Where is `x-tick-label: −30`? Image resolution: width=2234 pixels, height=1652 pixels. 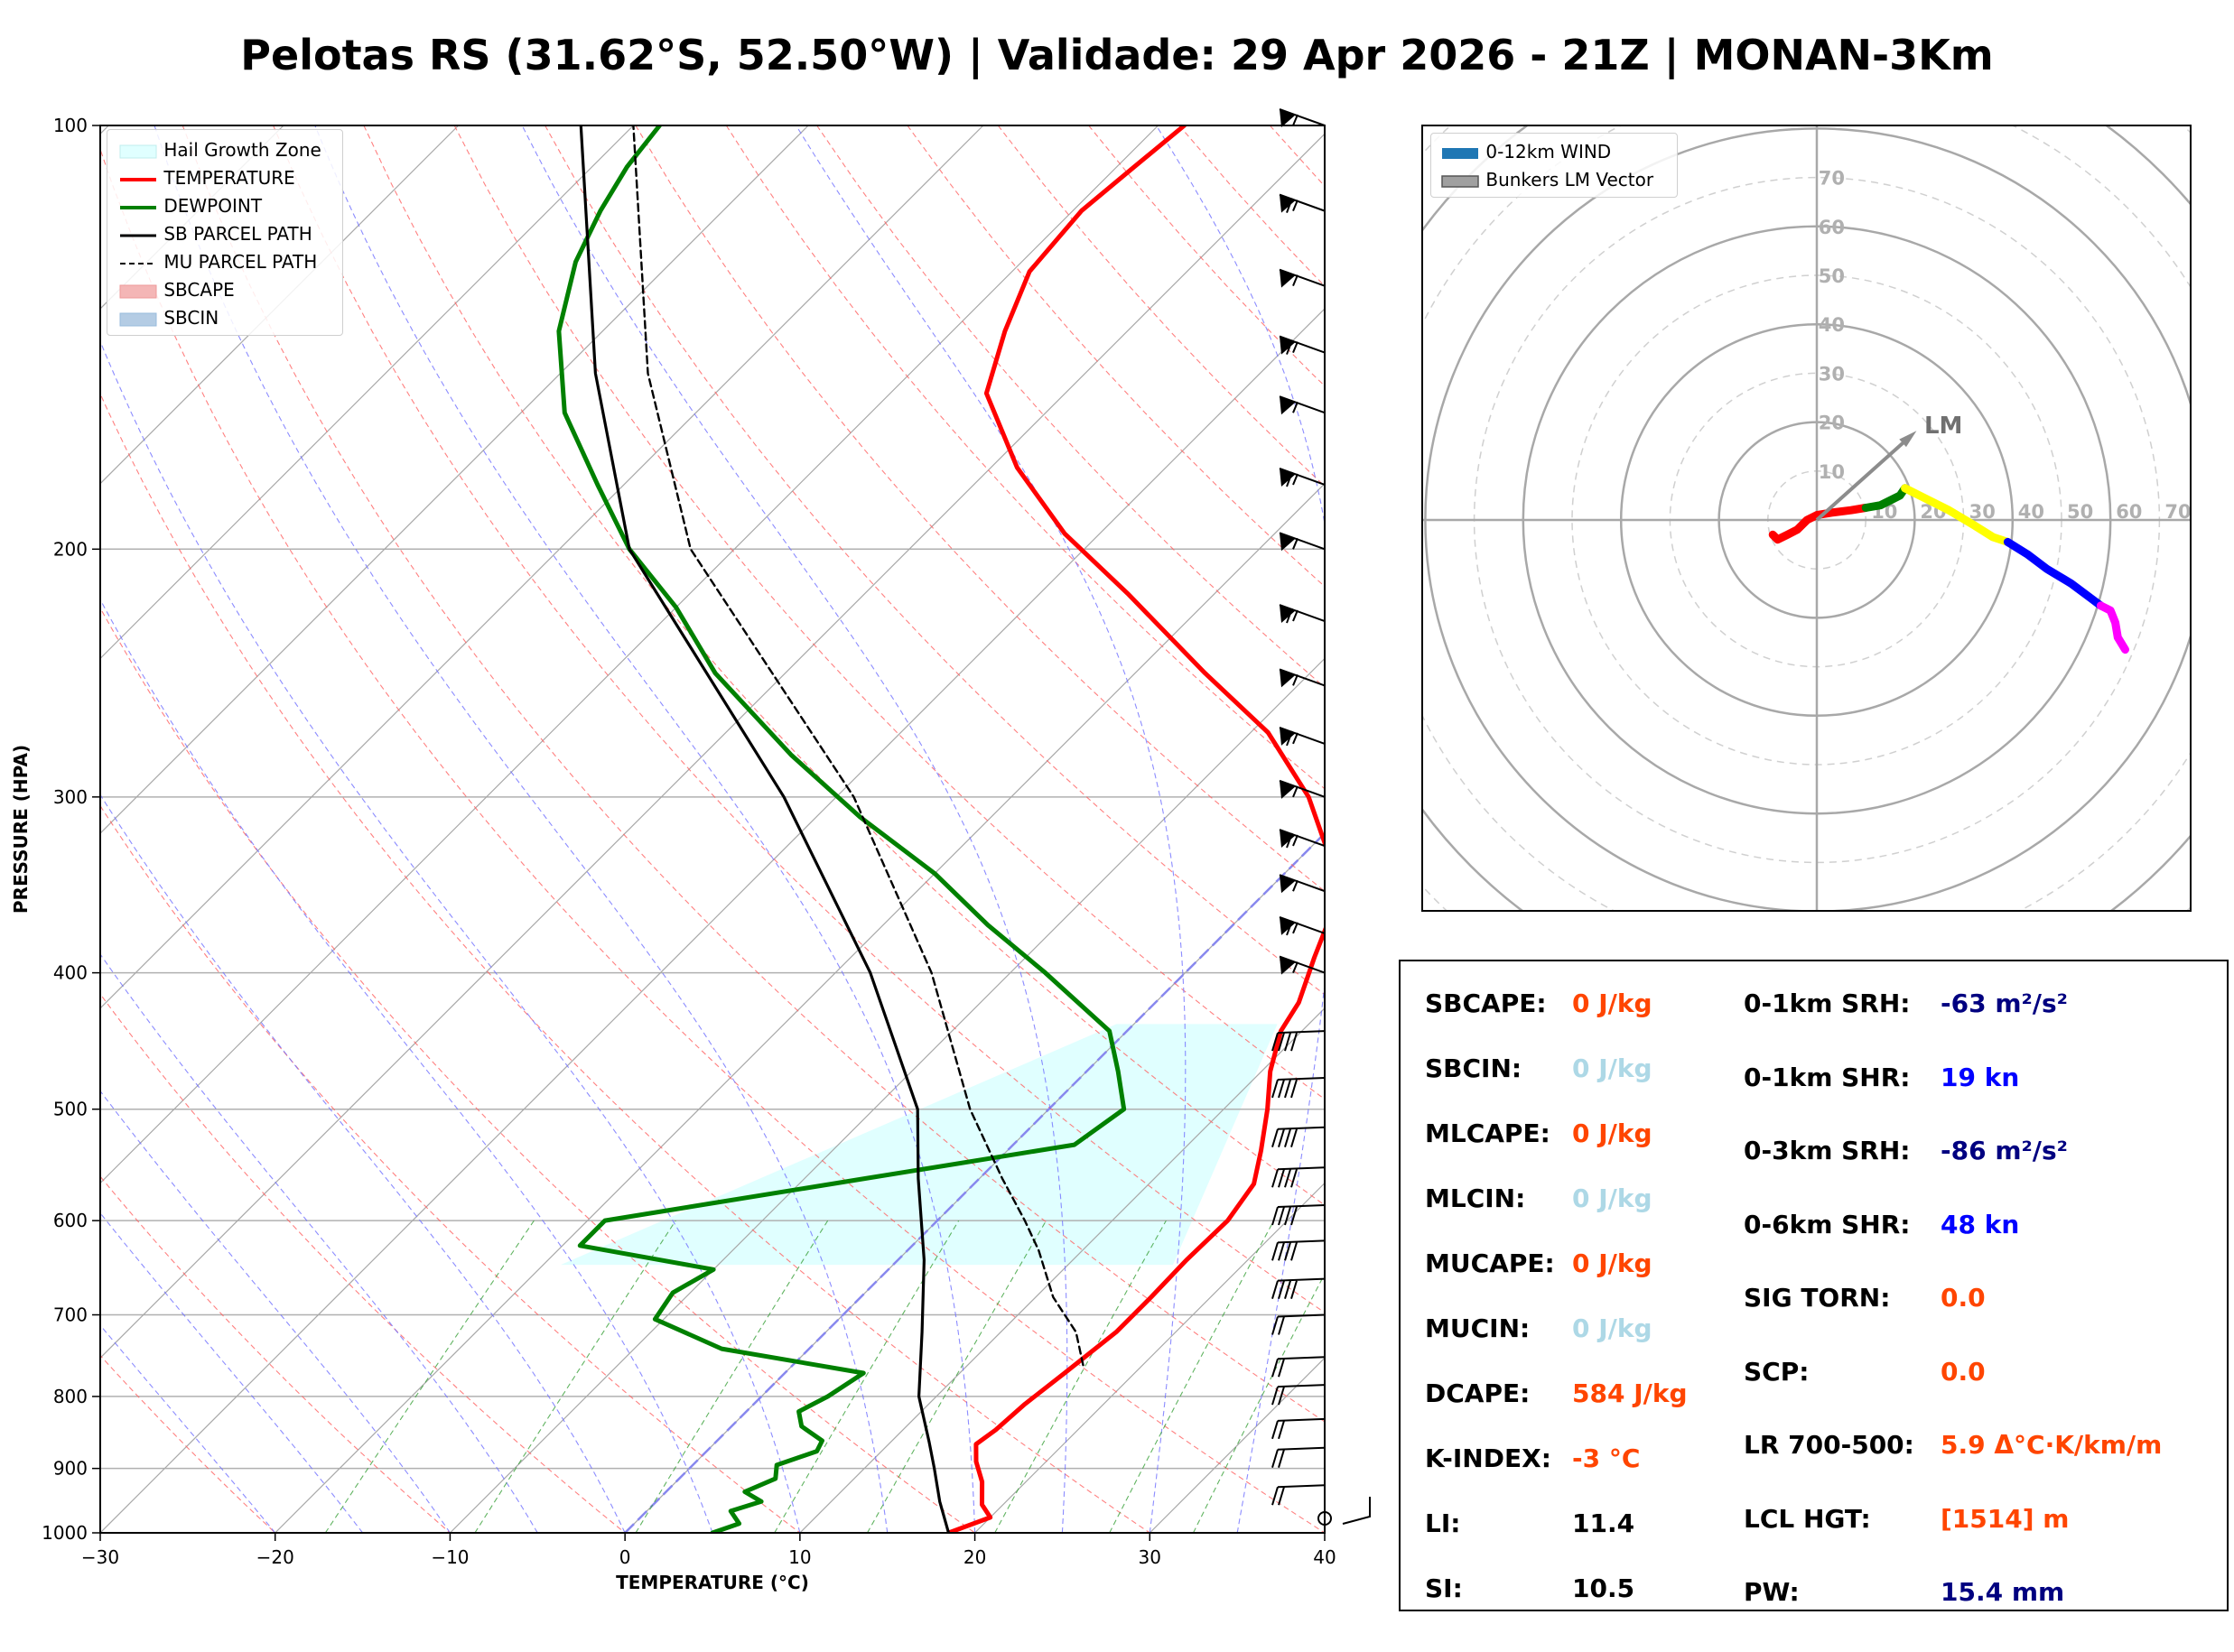
x-tick-label: −30 is located at coordinates (100, 1557).